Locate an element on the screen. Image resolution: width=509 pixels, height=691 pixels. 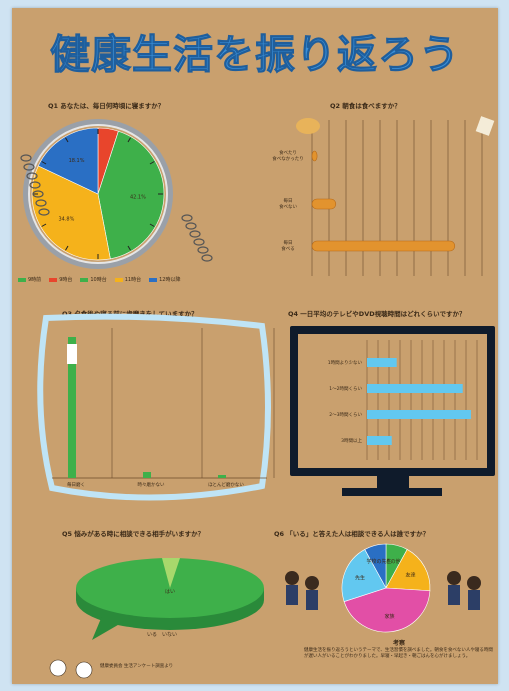
q5-bubble-tail is located at coordinates (111, 628).